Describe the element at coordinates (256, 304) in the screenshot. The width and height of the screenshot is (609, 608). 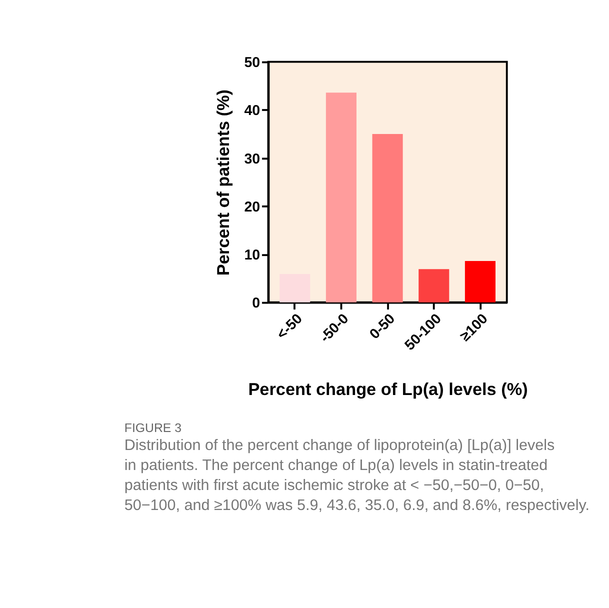
I see `y-tick-label: 0` at that location.